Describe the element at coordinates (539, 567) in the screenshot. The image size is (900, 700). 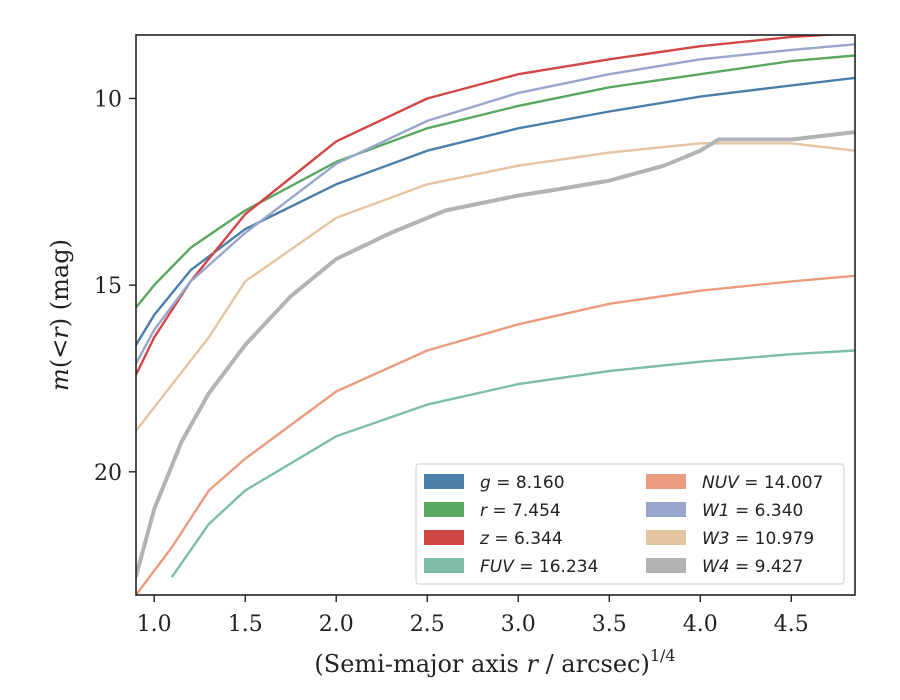
I see `legend-label-fuv: FUV = 16.234` at that location.